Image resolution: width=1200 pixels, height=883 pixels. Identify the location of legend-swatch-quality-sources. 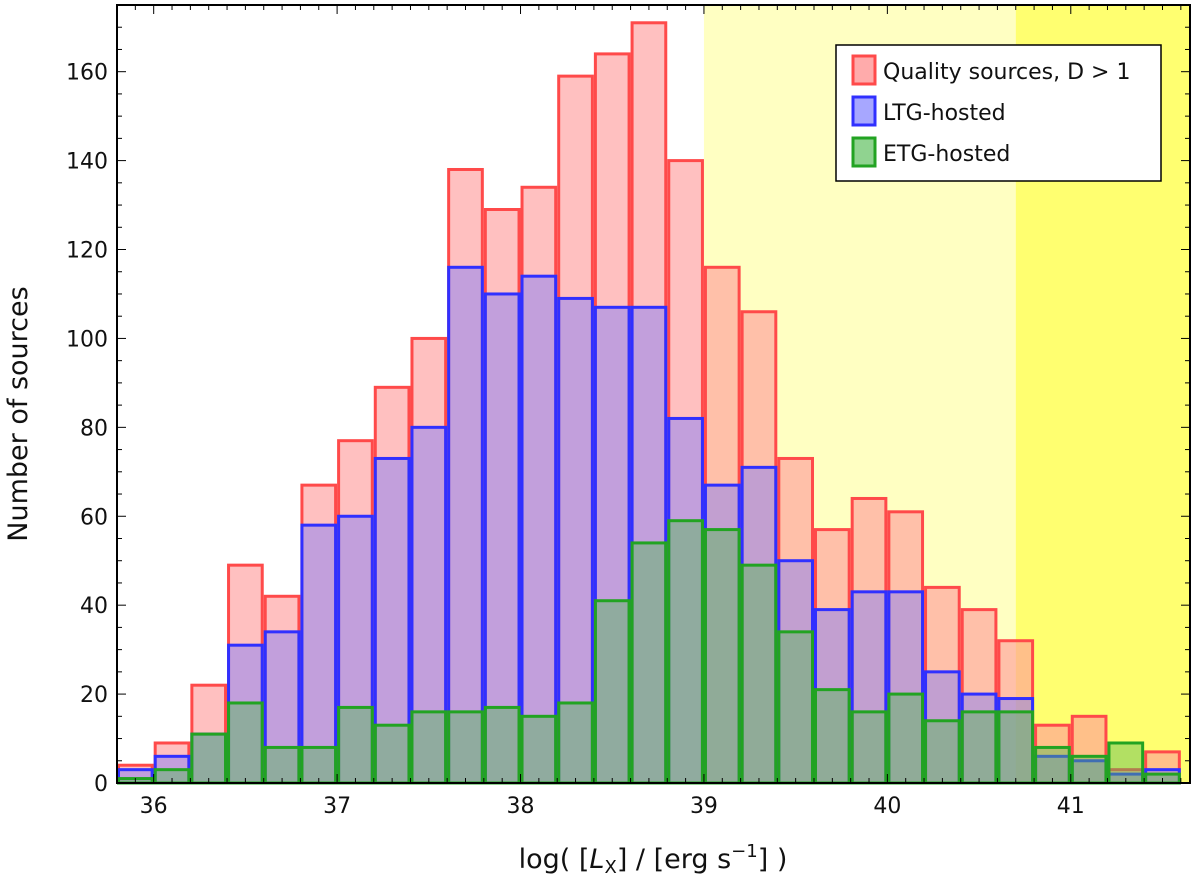
(864, 70).